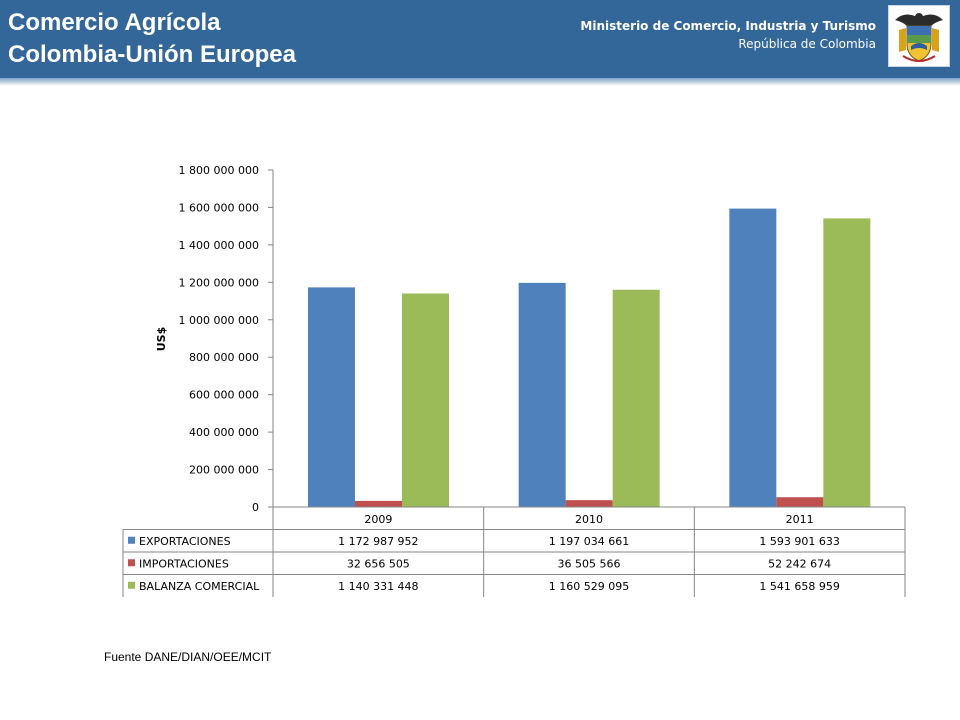 Image resolution: width=960 pixels, height=720 pixels. What do you see at coordinates (589, 519) in the screenshot?
I see `x-category-label: 2010` at bounding box center [589, 519].